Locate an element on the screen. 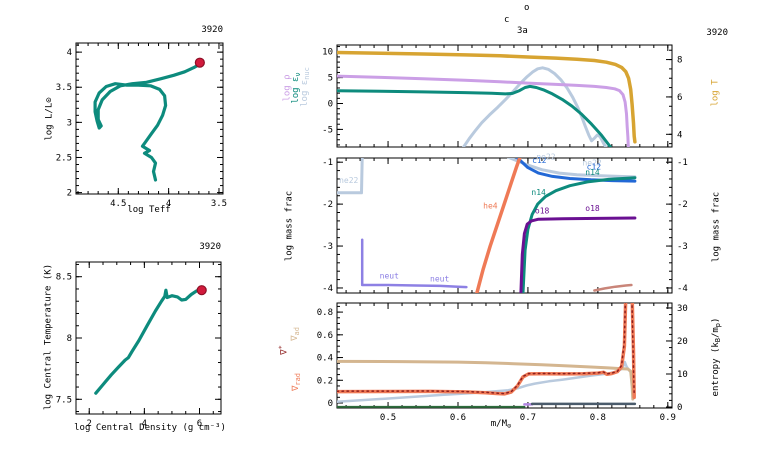 Image resolution: width=766 pixels, height=460 pixels. entropy-label-s1: B is located at coordinates (718, 340).